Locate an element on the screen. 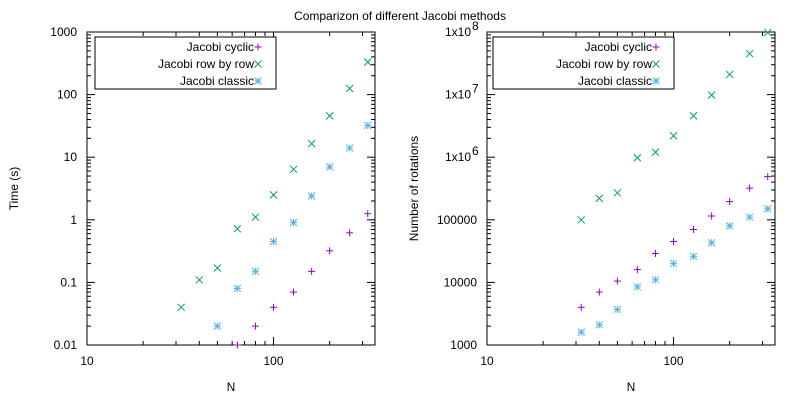 This screenshot has height=405, width=800. y-tick-label: 0.01 is located at coordinates (66, 345).